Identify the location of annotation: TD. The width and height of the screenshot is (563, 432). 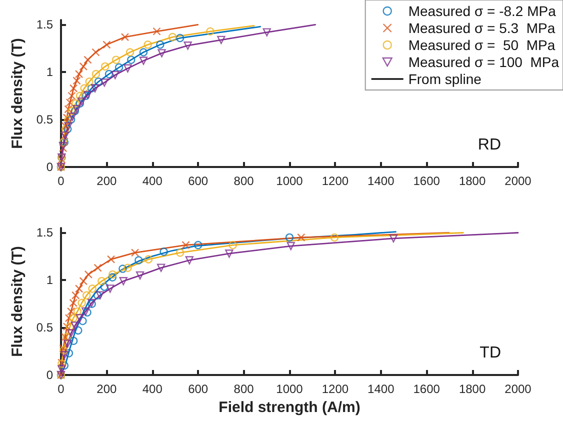
(490, 353).